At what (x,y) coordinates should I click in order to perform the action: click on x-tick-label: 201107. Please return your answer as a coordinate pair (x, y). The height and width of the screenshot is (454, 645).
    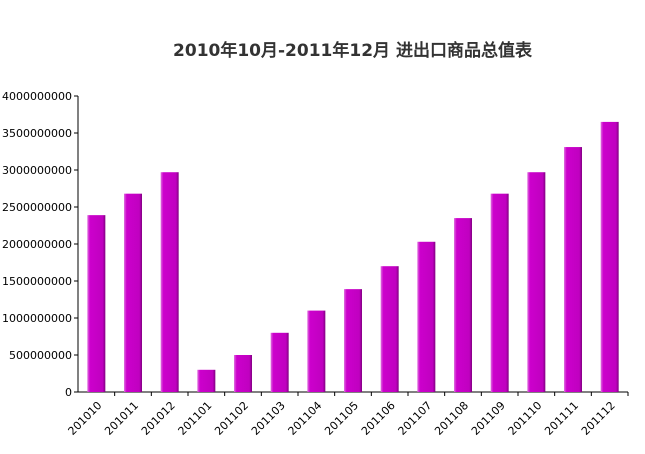
    Looking at the image, I should click on (415, 418).